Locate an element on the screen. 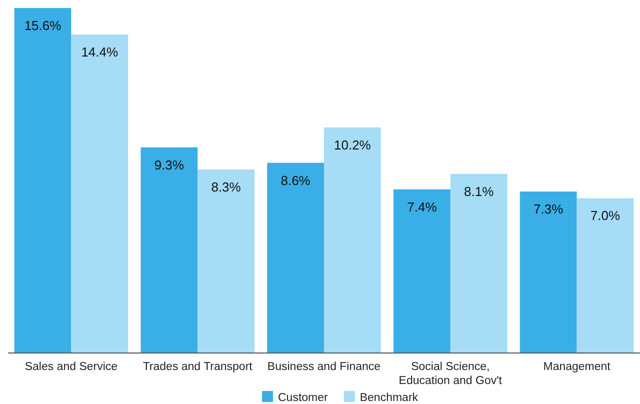  data-label: 9.3% is located at coordinates (169, 164).